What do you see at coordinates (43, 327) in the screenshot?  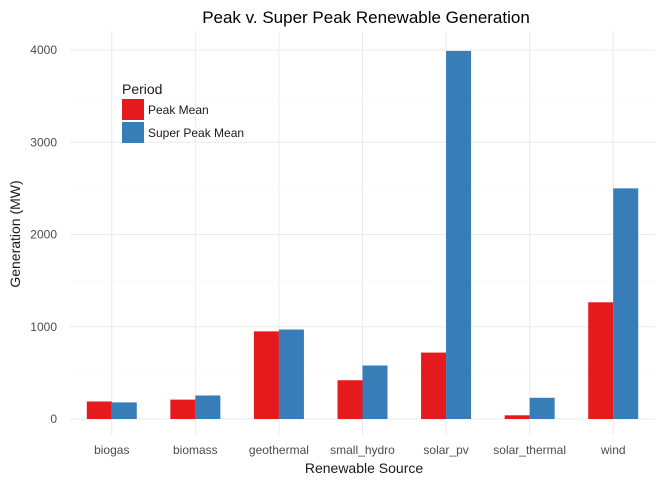 I see `y-tick-label: 1000` at bounding box center [43, 327].